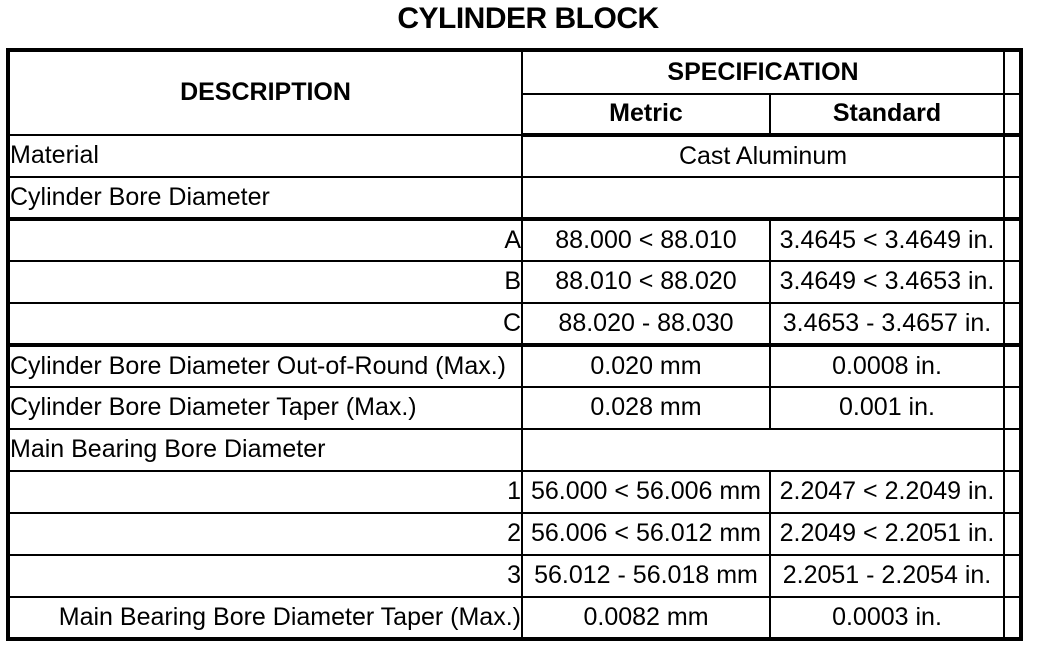  Describe the element at coordinates (265, 92) in the screenshot. I see `description-header: DESCRIPTION` at that location.